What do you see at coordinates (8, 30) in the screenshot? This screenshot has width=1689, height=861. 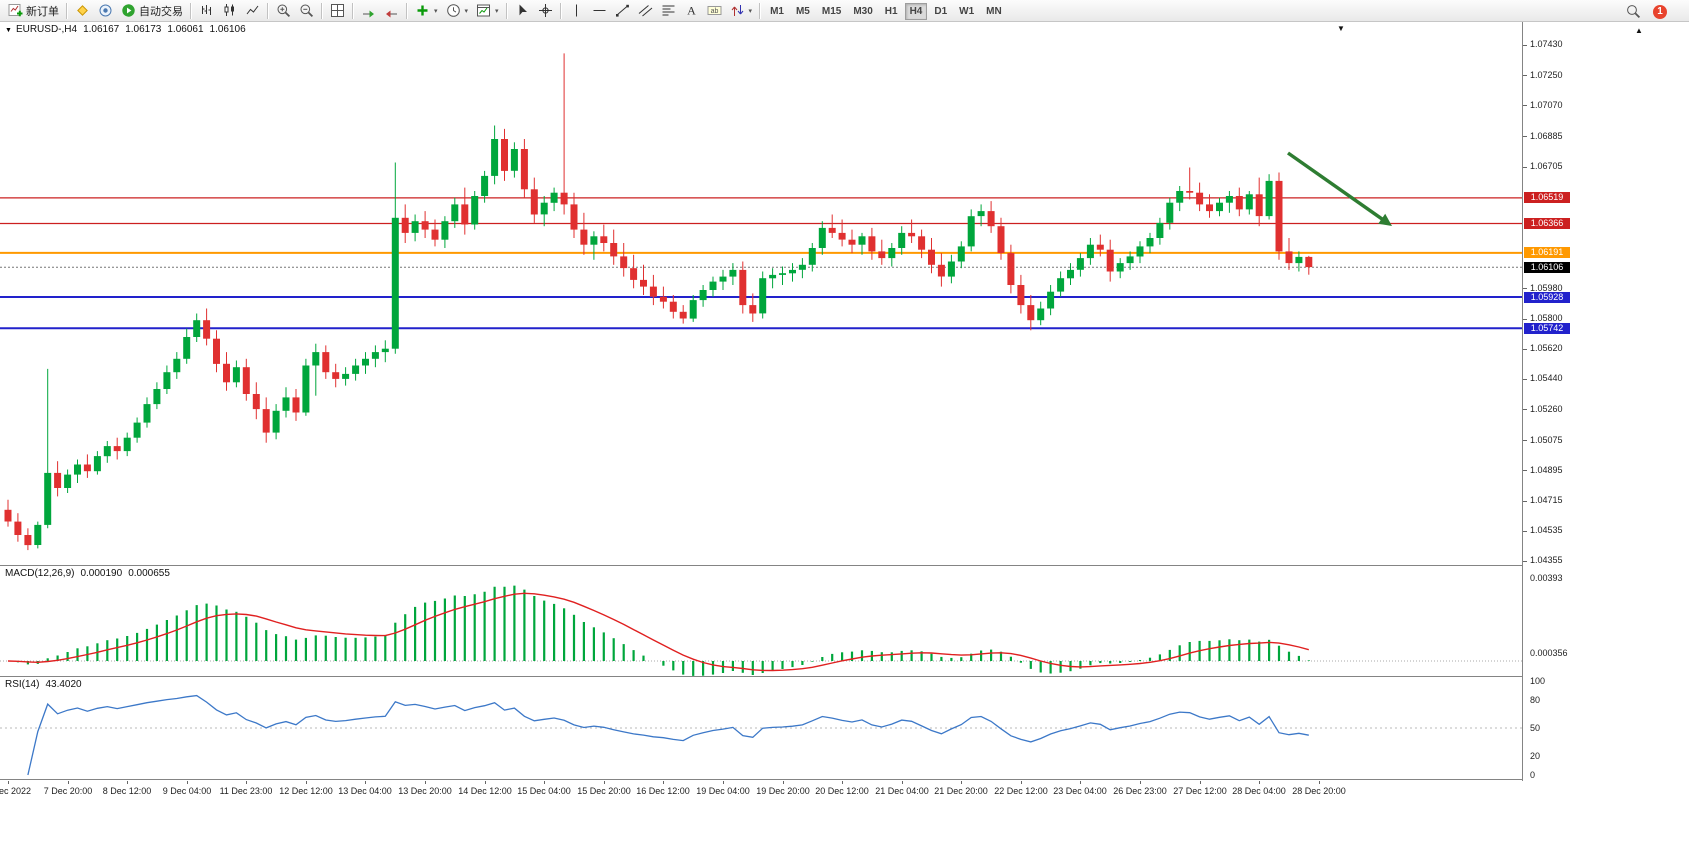 I see `symbol-dropdown-icon: ▼` at bounding box center [8, 30].